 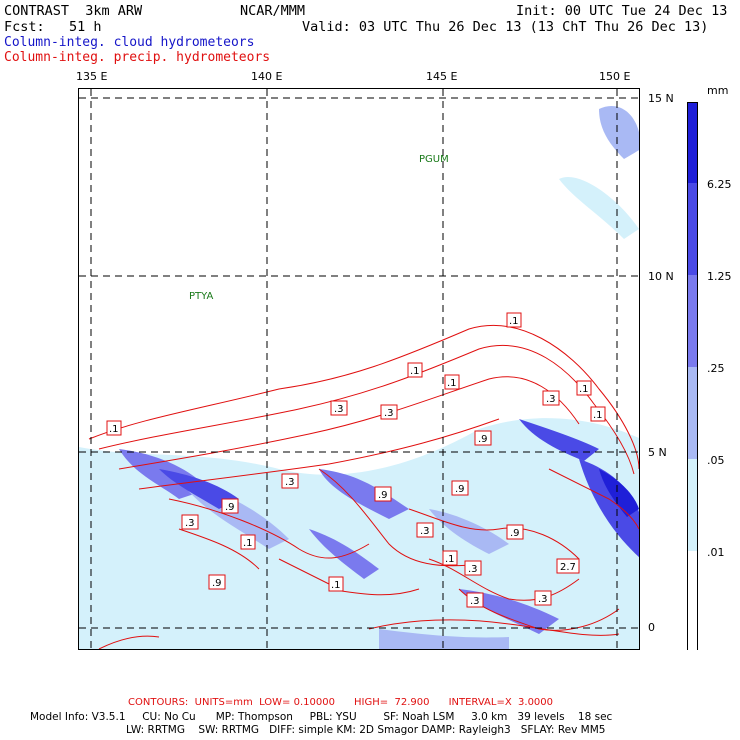 I want to click on colorbar-label-0-01: .01, so click(x=716, y=552).